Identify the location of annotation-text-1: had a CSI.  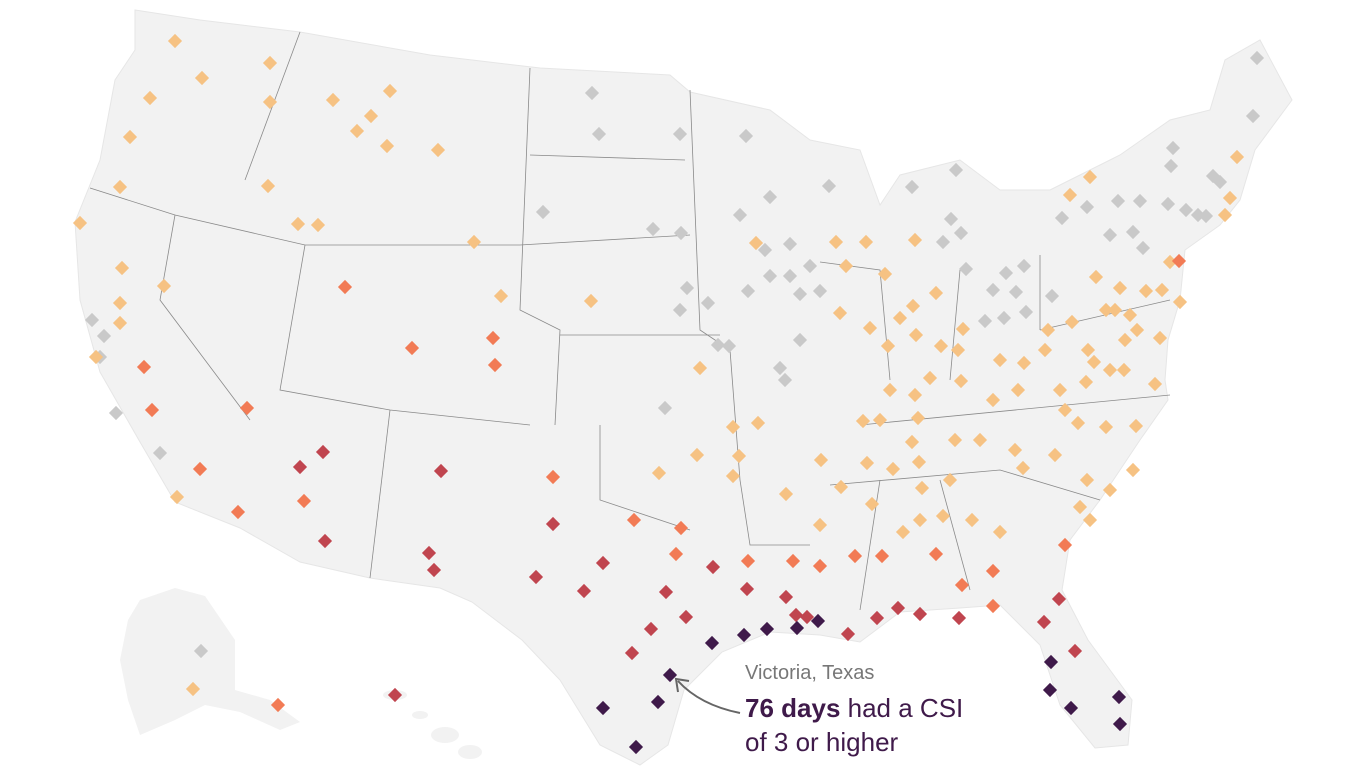
(902, 708).